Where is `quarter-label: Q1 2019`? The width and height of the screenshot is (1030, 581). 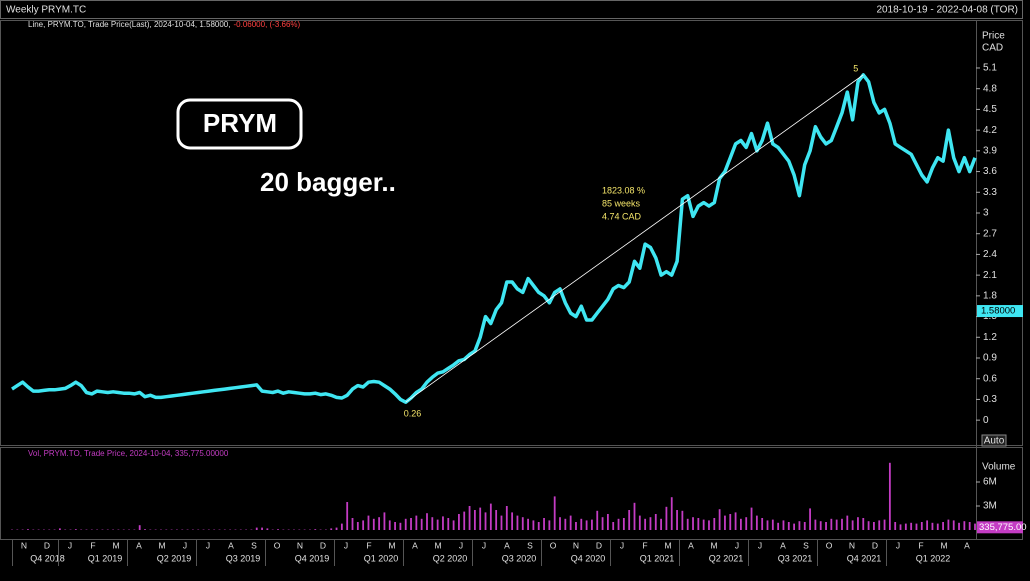
quarter-label: Q1 2019 is located at coordinates (105, 558).